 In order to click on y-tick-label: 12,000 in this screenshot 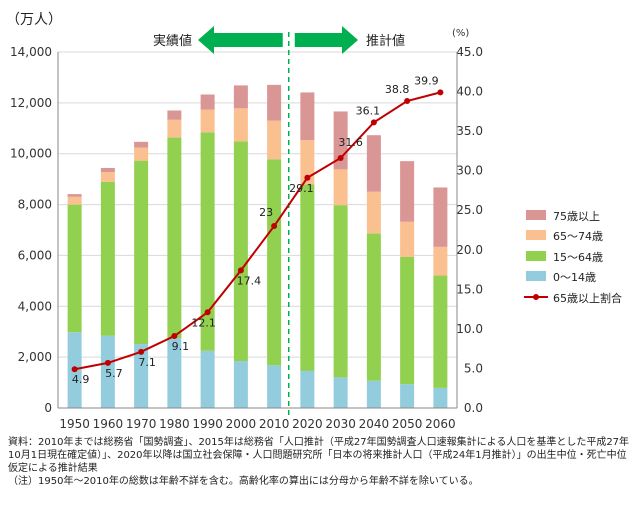, I will do `click(31, 103)`.